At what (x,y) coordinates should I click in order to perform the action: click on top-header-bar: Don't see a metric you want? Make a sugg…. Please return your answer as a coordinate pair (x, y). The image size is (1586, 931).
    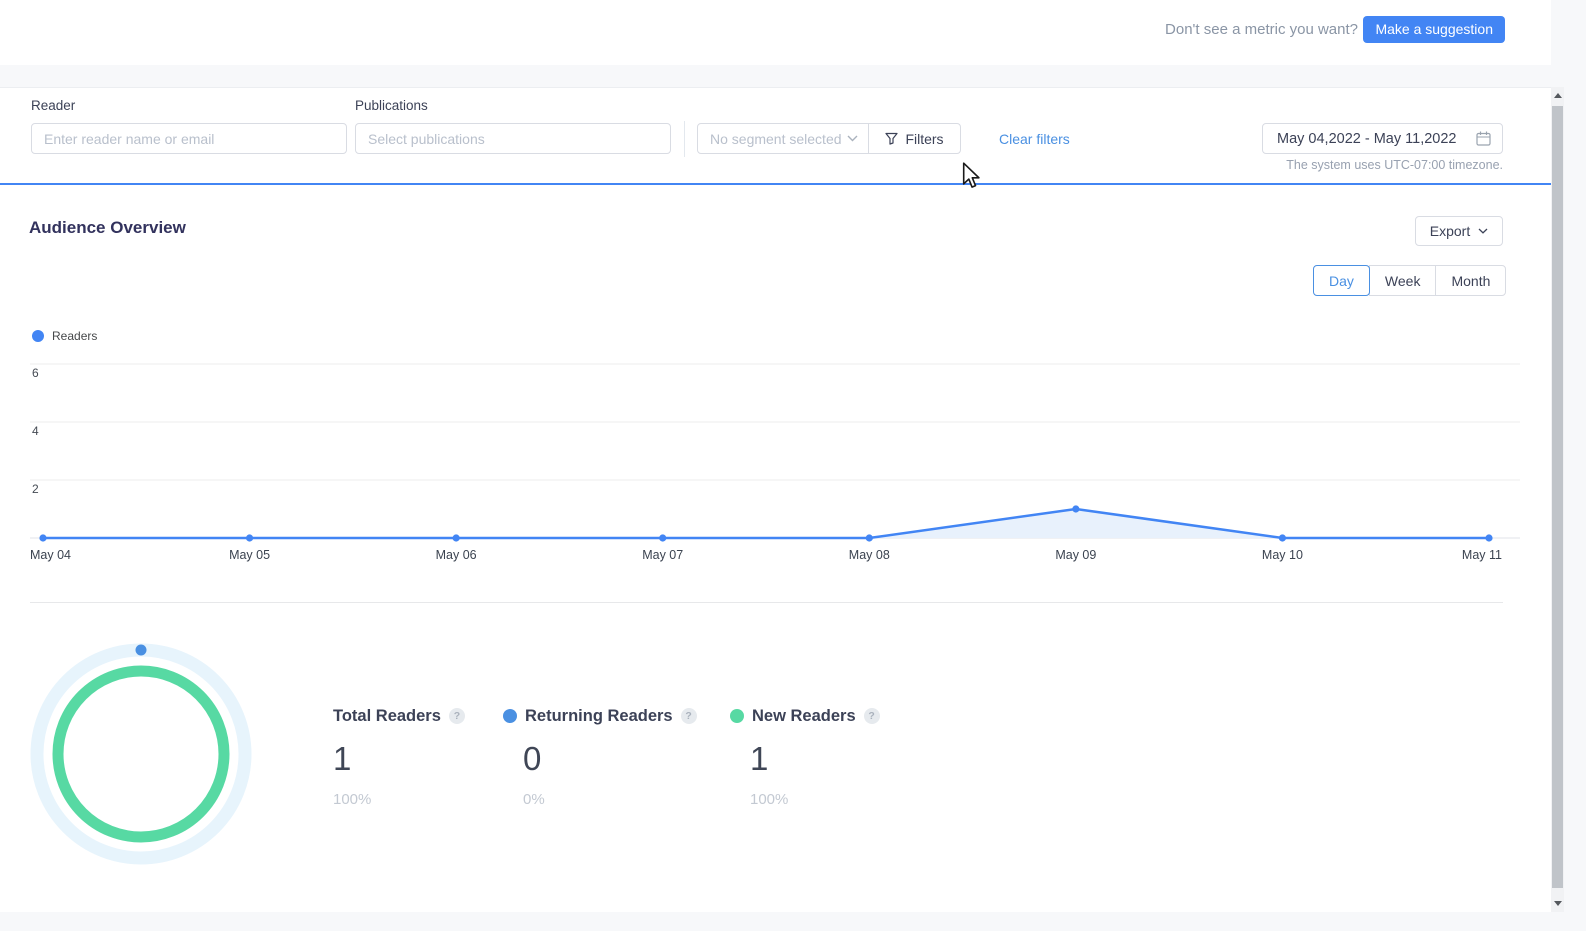
    Looking at the image, I should click on (775, 32).